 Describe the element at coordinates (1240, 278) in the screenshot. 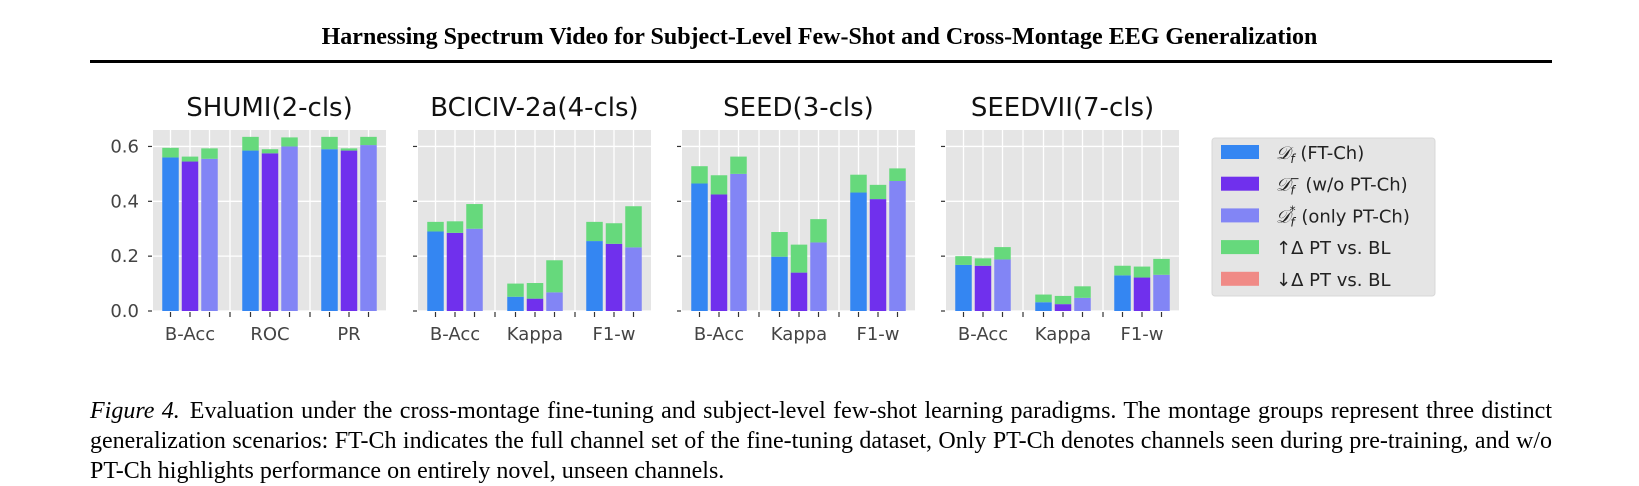

I see `legend-swatch-delta_down` at that location.